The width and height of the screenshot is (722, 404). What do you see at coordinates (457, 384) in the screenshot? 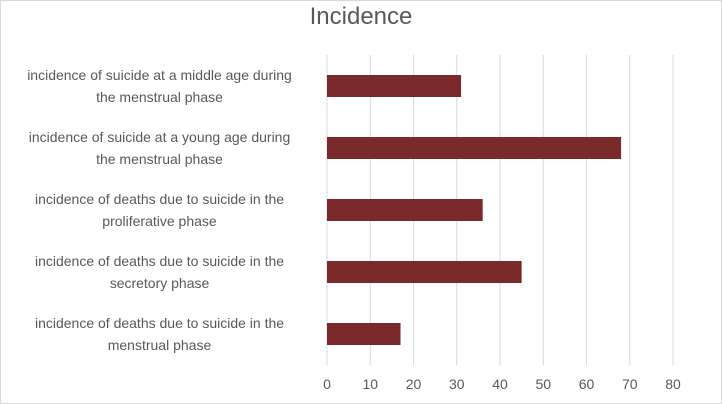
I see `x-tick-label: 30` at bounding box center [457, 384].